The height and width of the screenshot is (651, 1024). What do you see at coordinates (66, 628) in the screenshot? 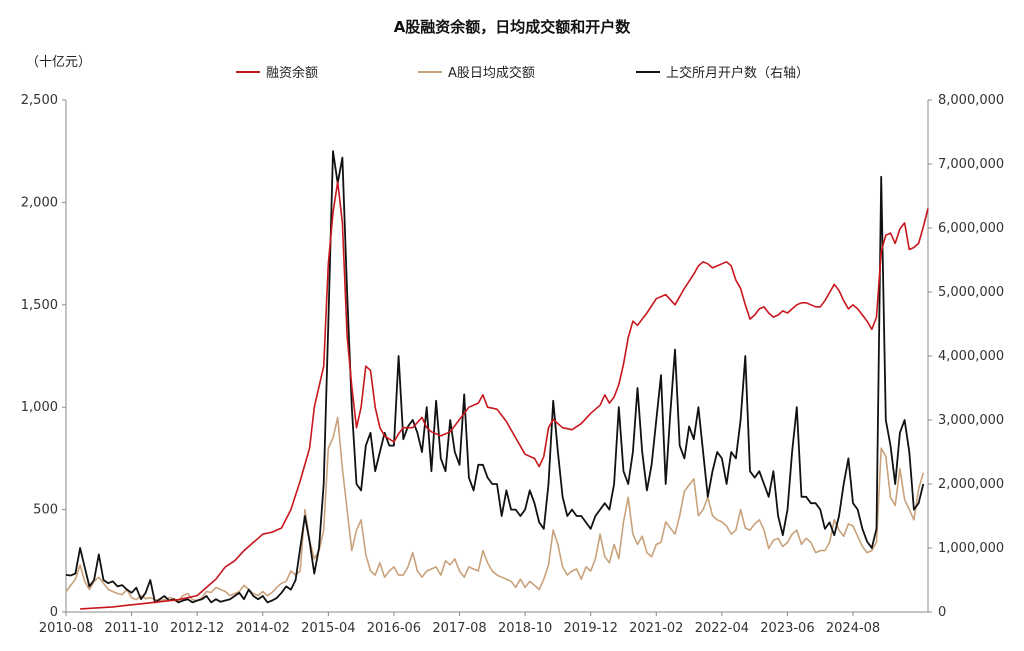
I see `x-tick-label: 2010-08` at bounding box center [66, 628].